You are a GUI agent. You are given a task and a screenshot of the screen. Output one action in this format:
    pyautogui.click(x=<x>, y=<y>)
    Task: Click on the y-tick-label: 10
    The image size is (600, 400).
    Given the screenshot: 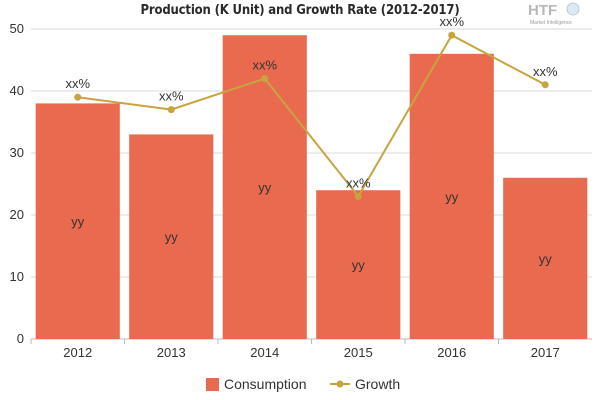 What is the action you would take?
    pyautogui.click(x=17, y=276)
    